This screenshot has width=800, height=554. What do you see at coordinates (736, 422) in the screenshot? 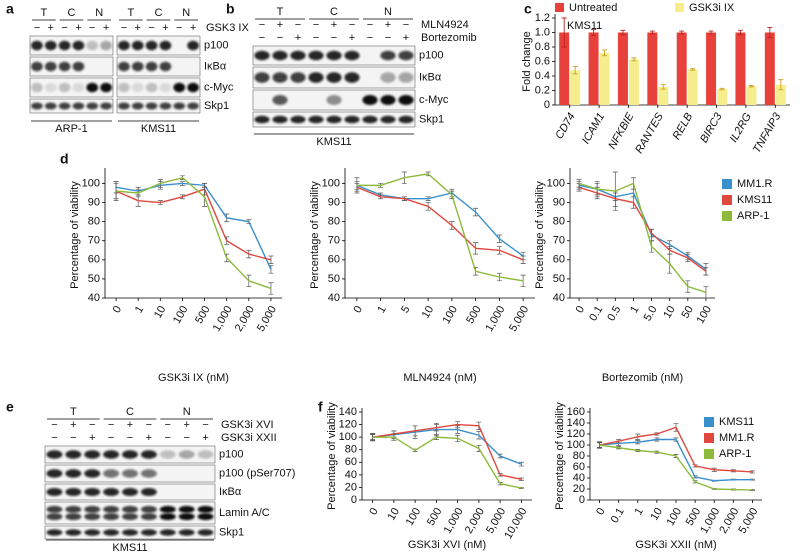
I see `legend-label: KMS11` at bounding box center [736, 422].